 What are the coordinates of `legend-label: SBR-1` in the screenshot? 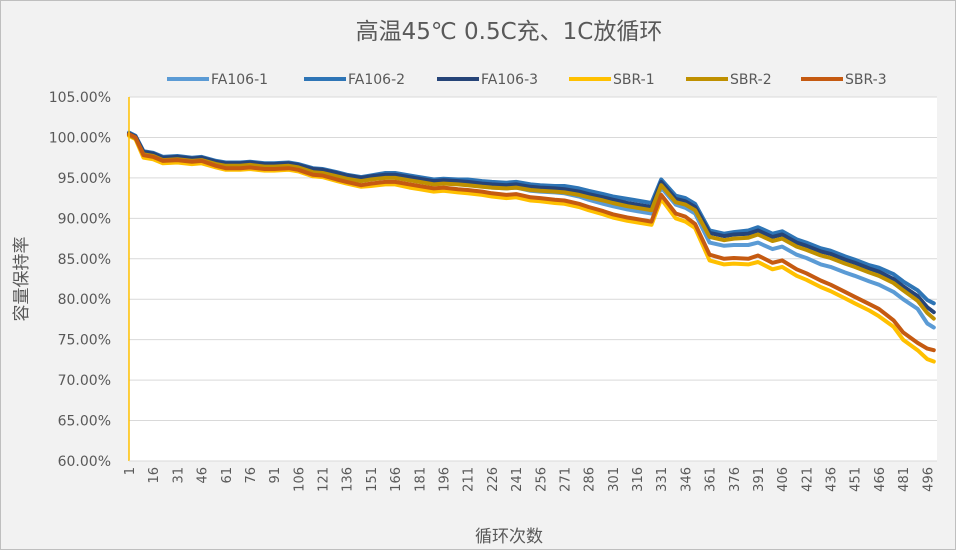 It's located at (634, 80).